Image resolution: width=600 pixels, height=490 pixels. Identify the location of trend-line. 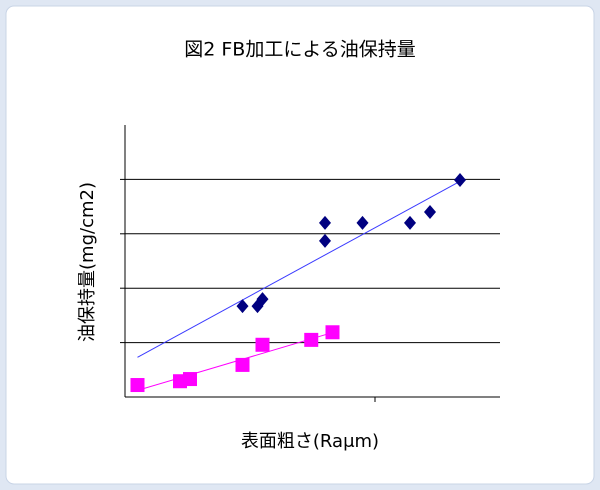
(235, 361).